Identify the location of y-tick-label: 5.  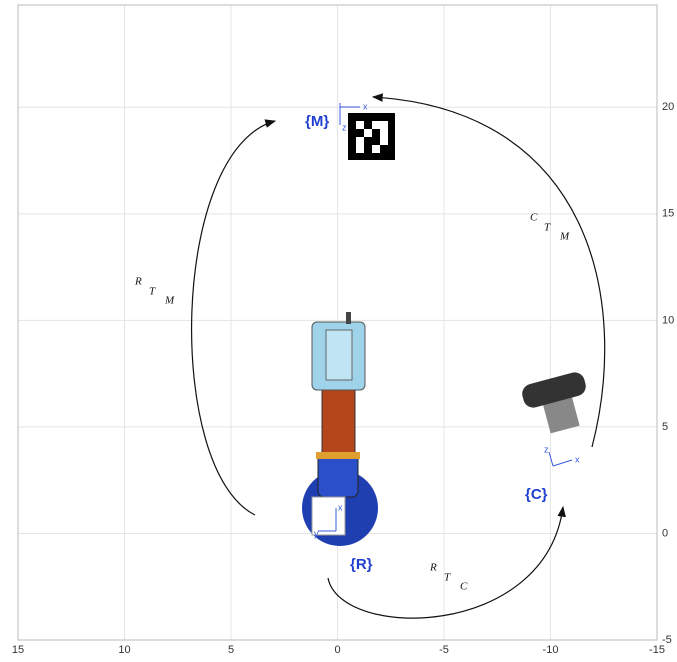
(665, 427).